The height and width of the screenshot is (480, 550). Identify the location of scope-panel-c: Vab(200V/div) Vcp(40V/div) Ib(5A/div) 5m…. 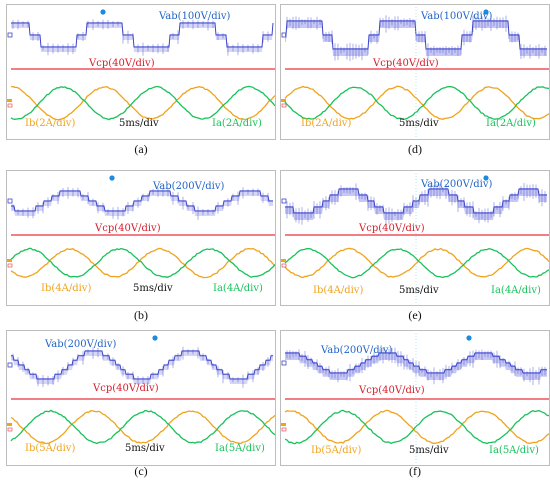
(141, 398).